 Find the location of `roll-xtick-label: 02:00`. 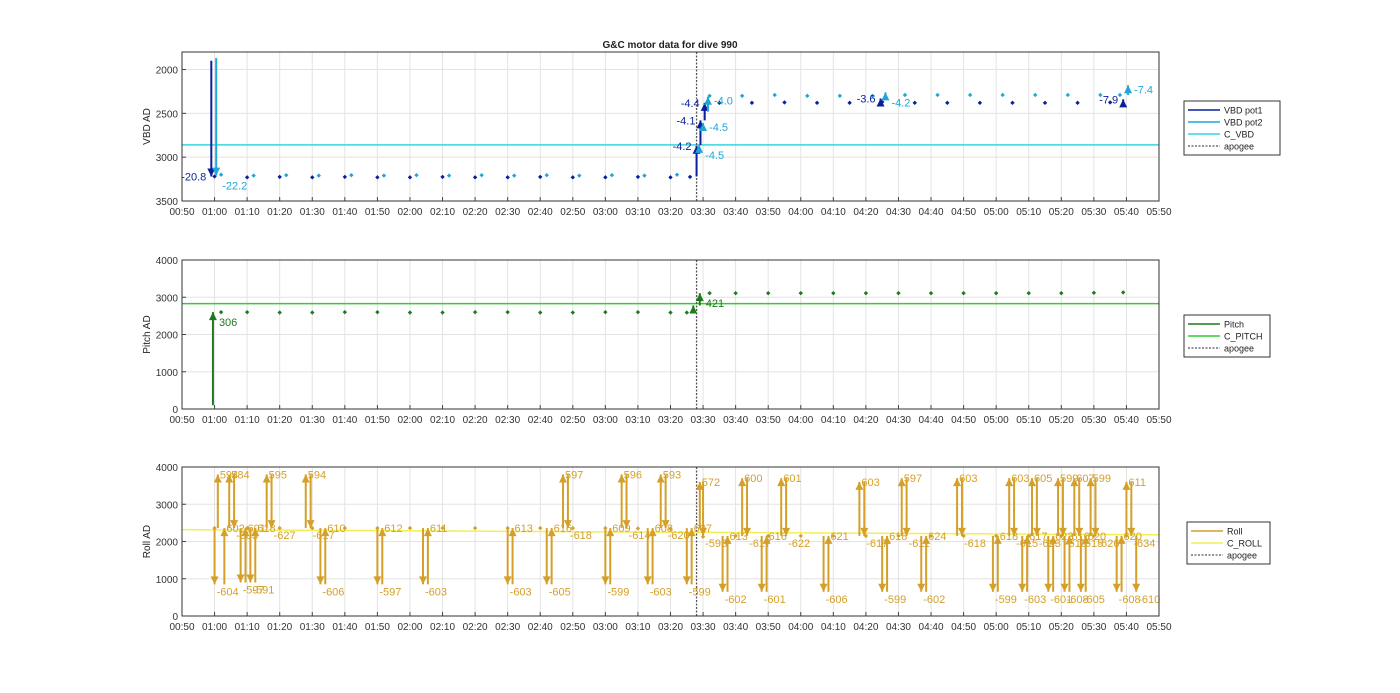

roll-xtick-label: 02:00 is located at coordinates (409, 627).